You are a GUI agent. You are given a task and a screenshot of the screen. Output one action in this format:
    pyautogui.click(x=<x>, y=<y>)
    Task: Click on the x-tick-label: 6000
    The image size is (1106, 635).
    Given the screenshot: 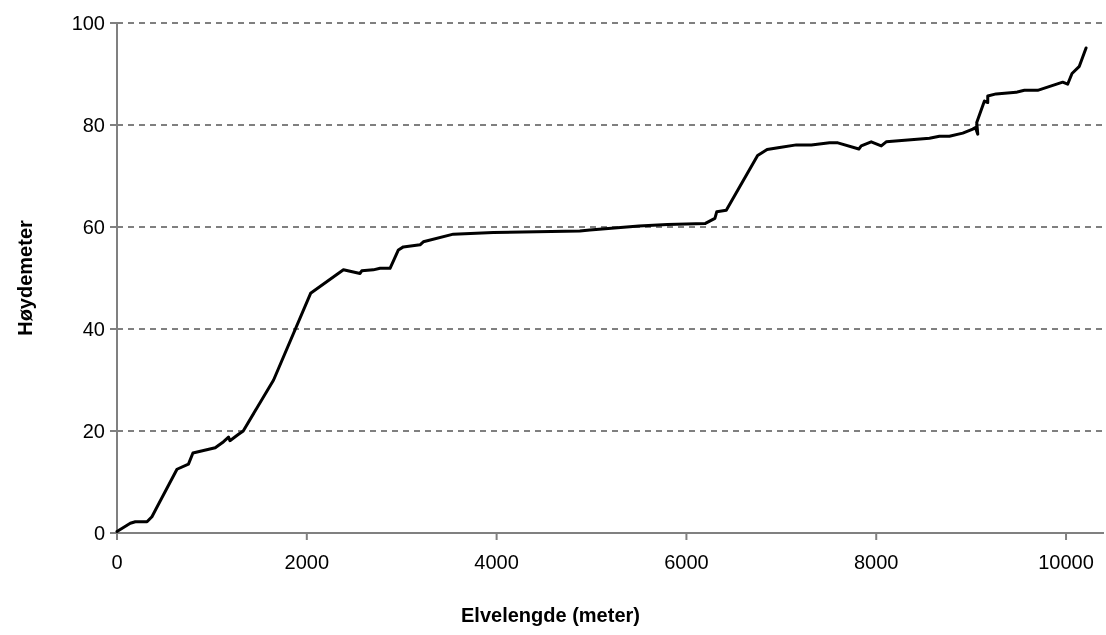 What is the action you would take?
    pyautogui.click(x=686, y=562)
    